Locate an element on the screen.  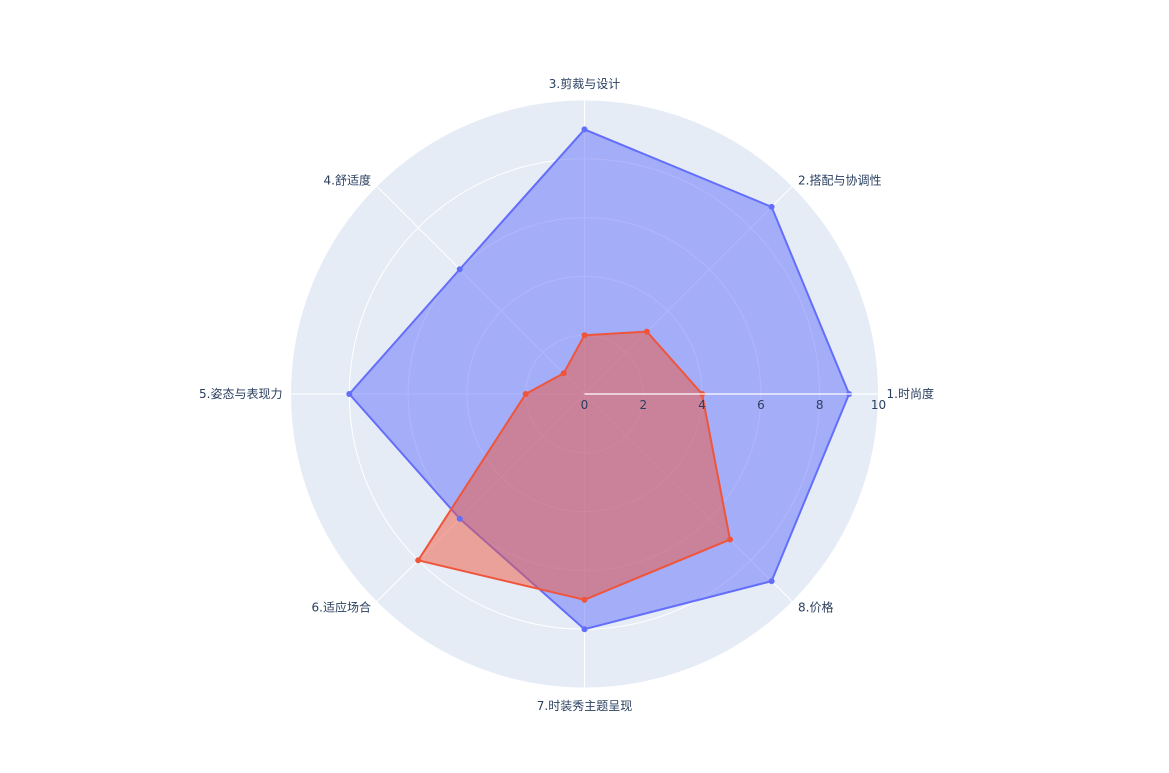
category-label-7: 7.时装秀主题呈现 is located at coordinates (584, 706).